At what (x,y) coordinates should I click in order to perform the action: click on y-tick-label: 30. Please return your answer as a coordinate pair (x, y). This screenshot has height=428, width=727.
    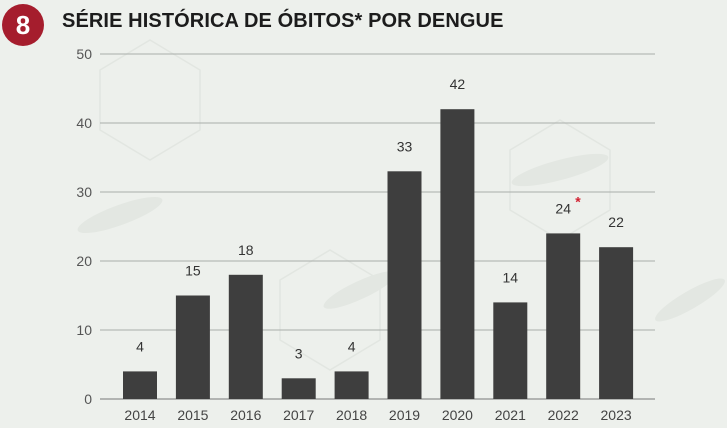
    Looking at the image, I should click on (84, 192).